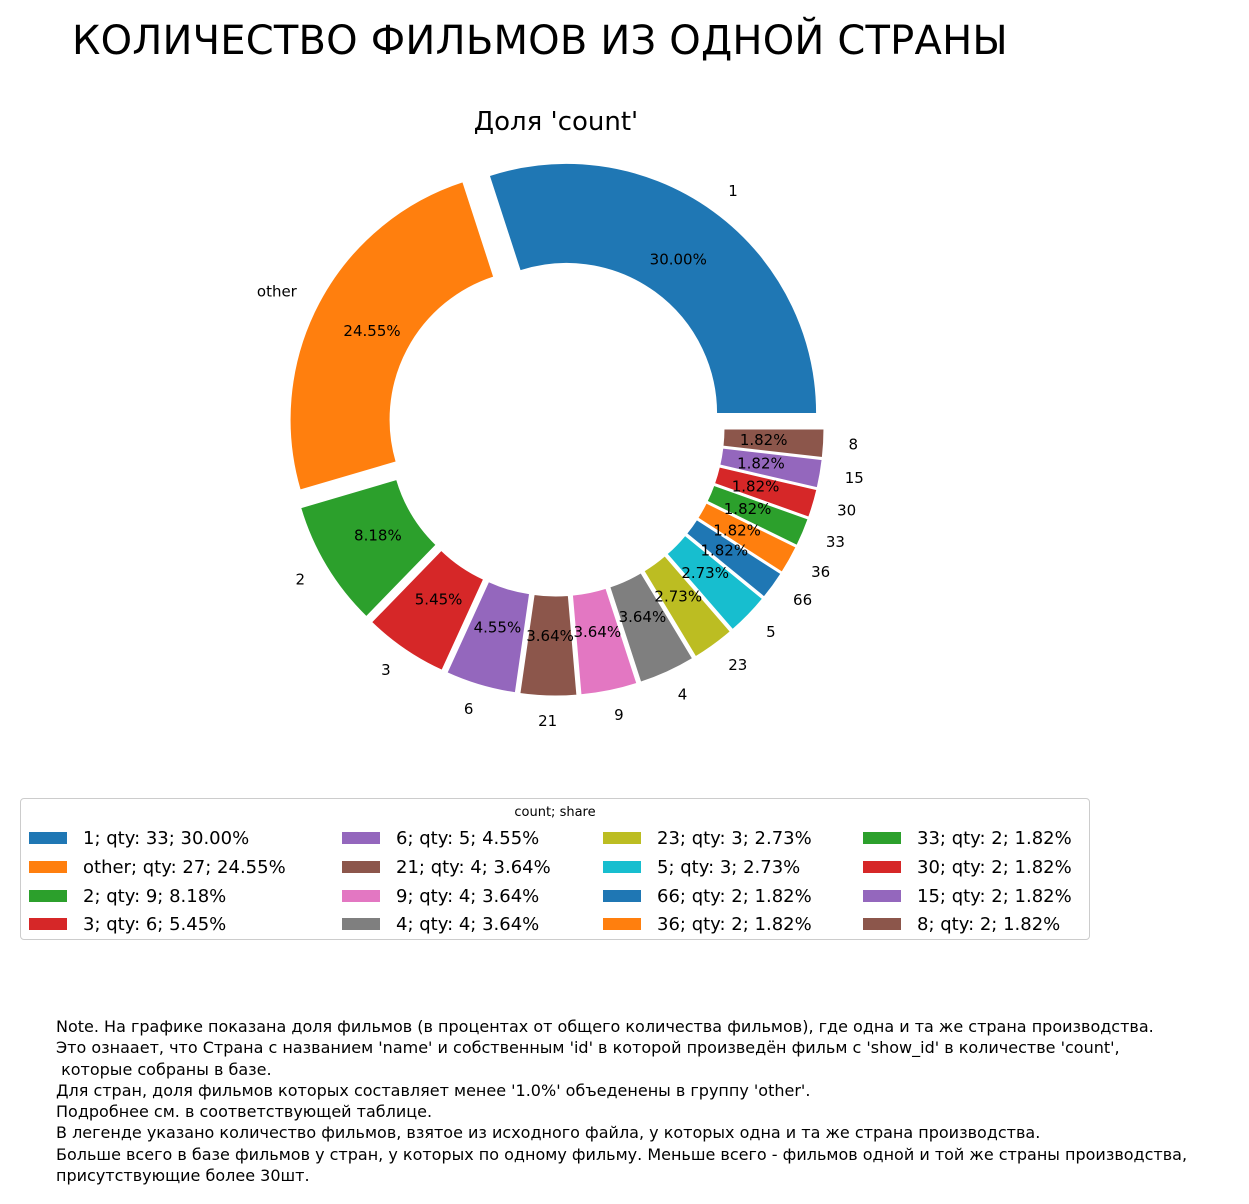 This screenshot has width=1249, height=1204. Describe the element at coordinates (555, 812) in the screenshot. I see `legend-title: count; share` at that location.